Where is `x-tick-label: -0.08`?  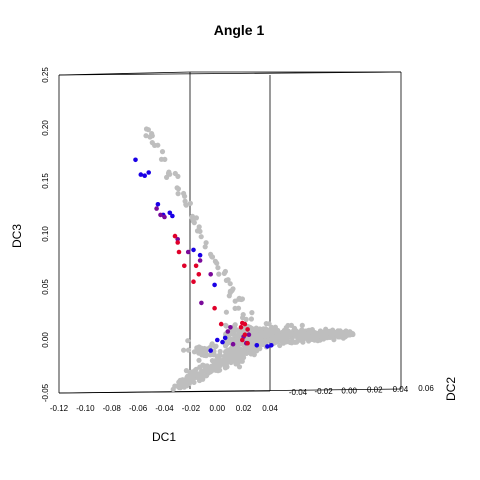
x-tick-label: -0.08 is located at coordinates (112, 408).